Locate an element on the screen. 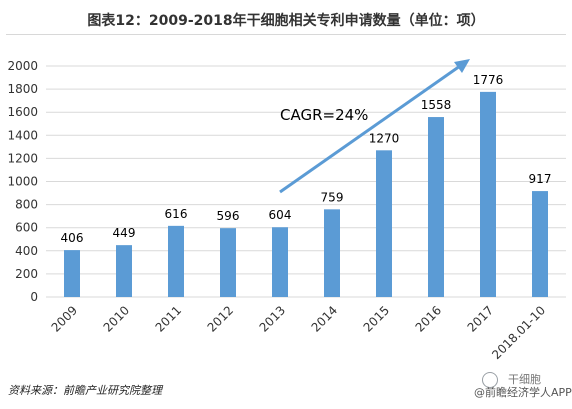 This screenshot has height=409, width=572. x-tick-label: 2016 is located at coordinates (428, 318).